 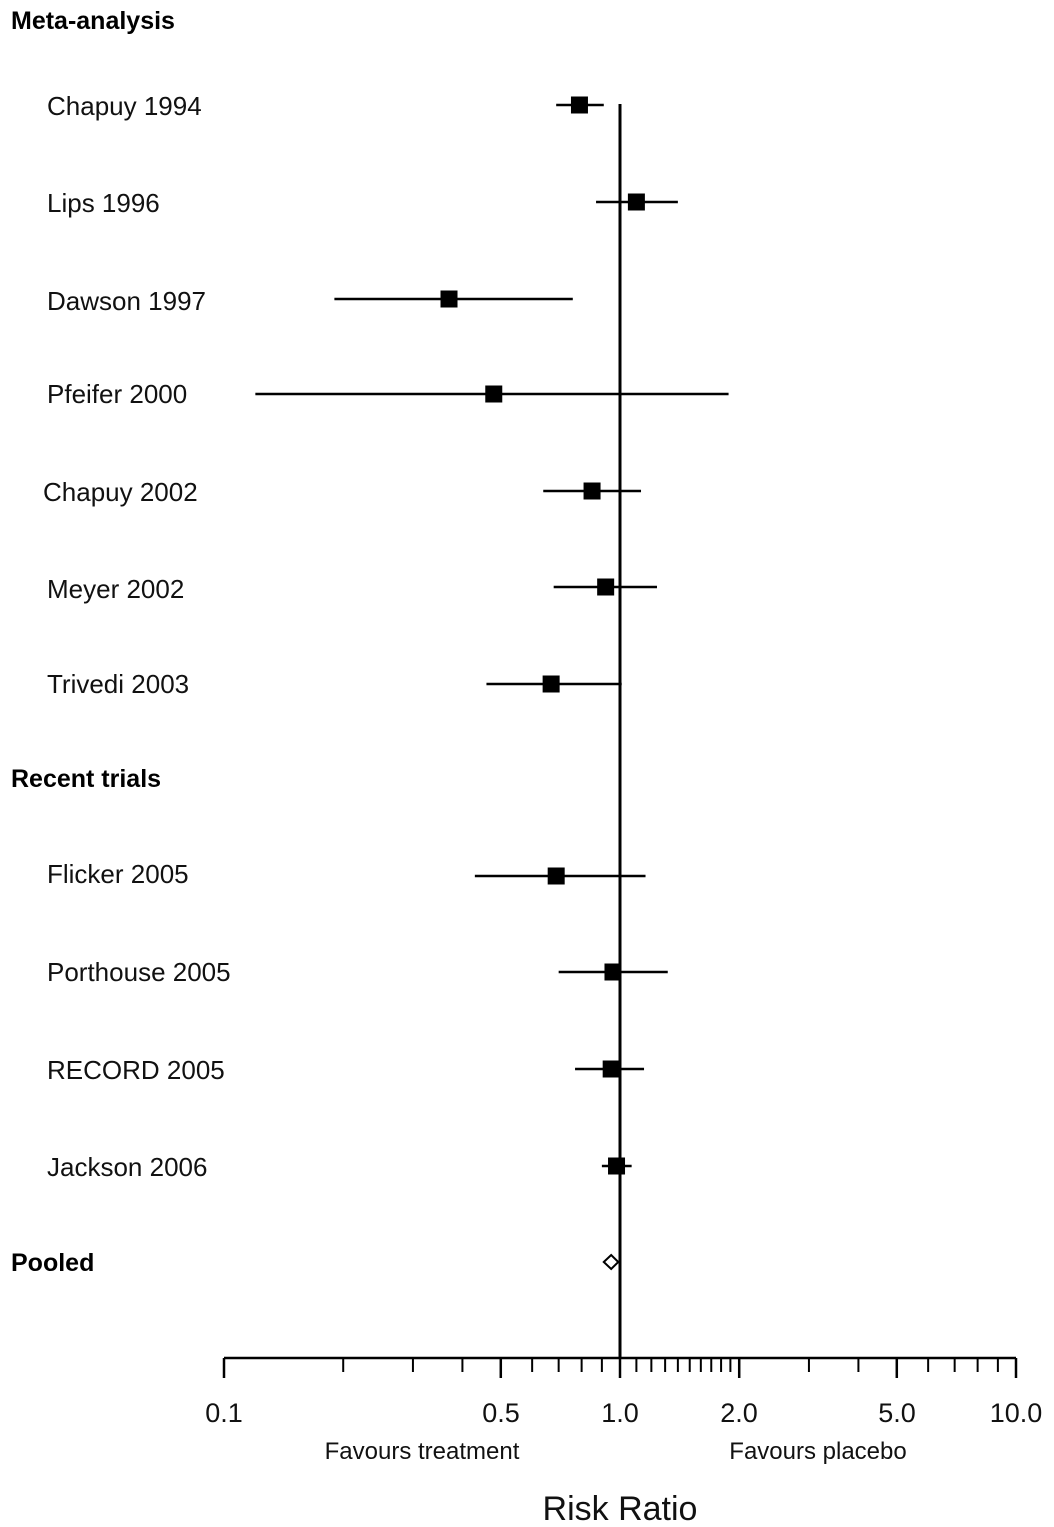 What do you see at coordinates (611, 1262) in the screenshot?
I see `pooled-diamond` at bounding box center [611, 1262].